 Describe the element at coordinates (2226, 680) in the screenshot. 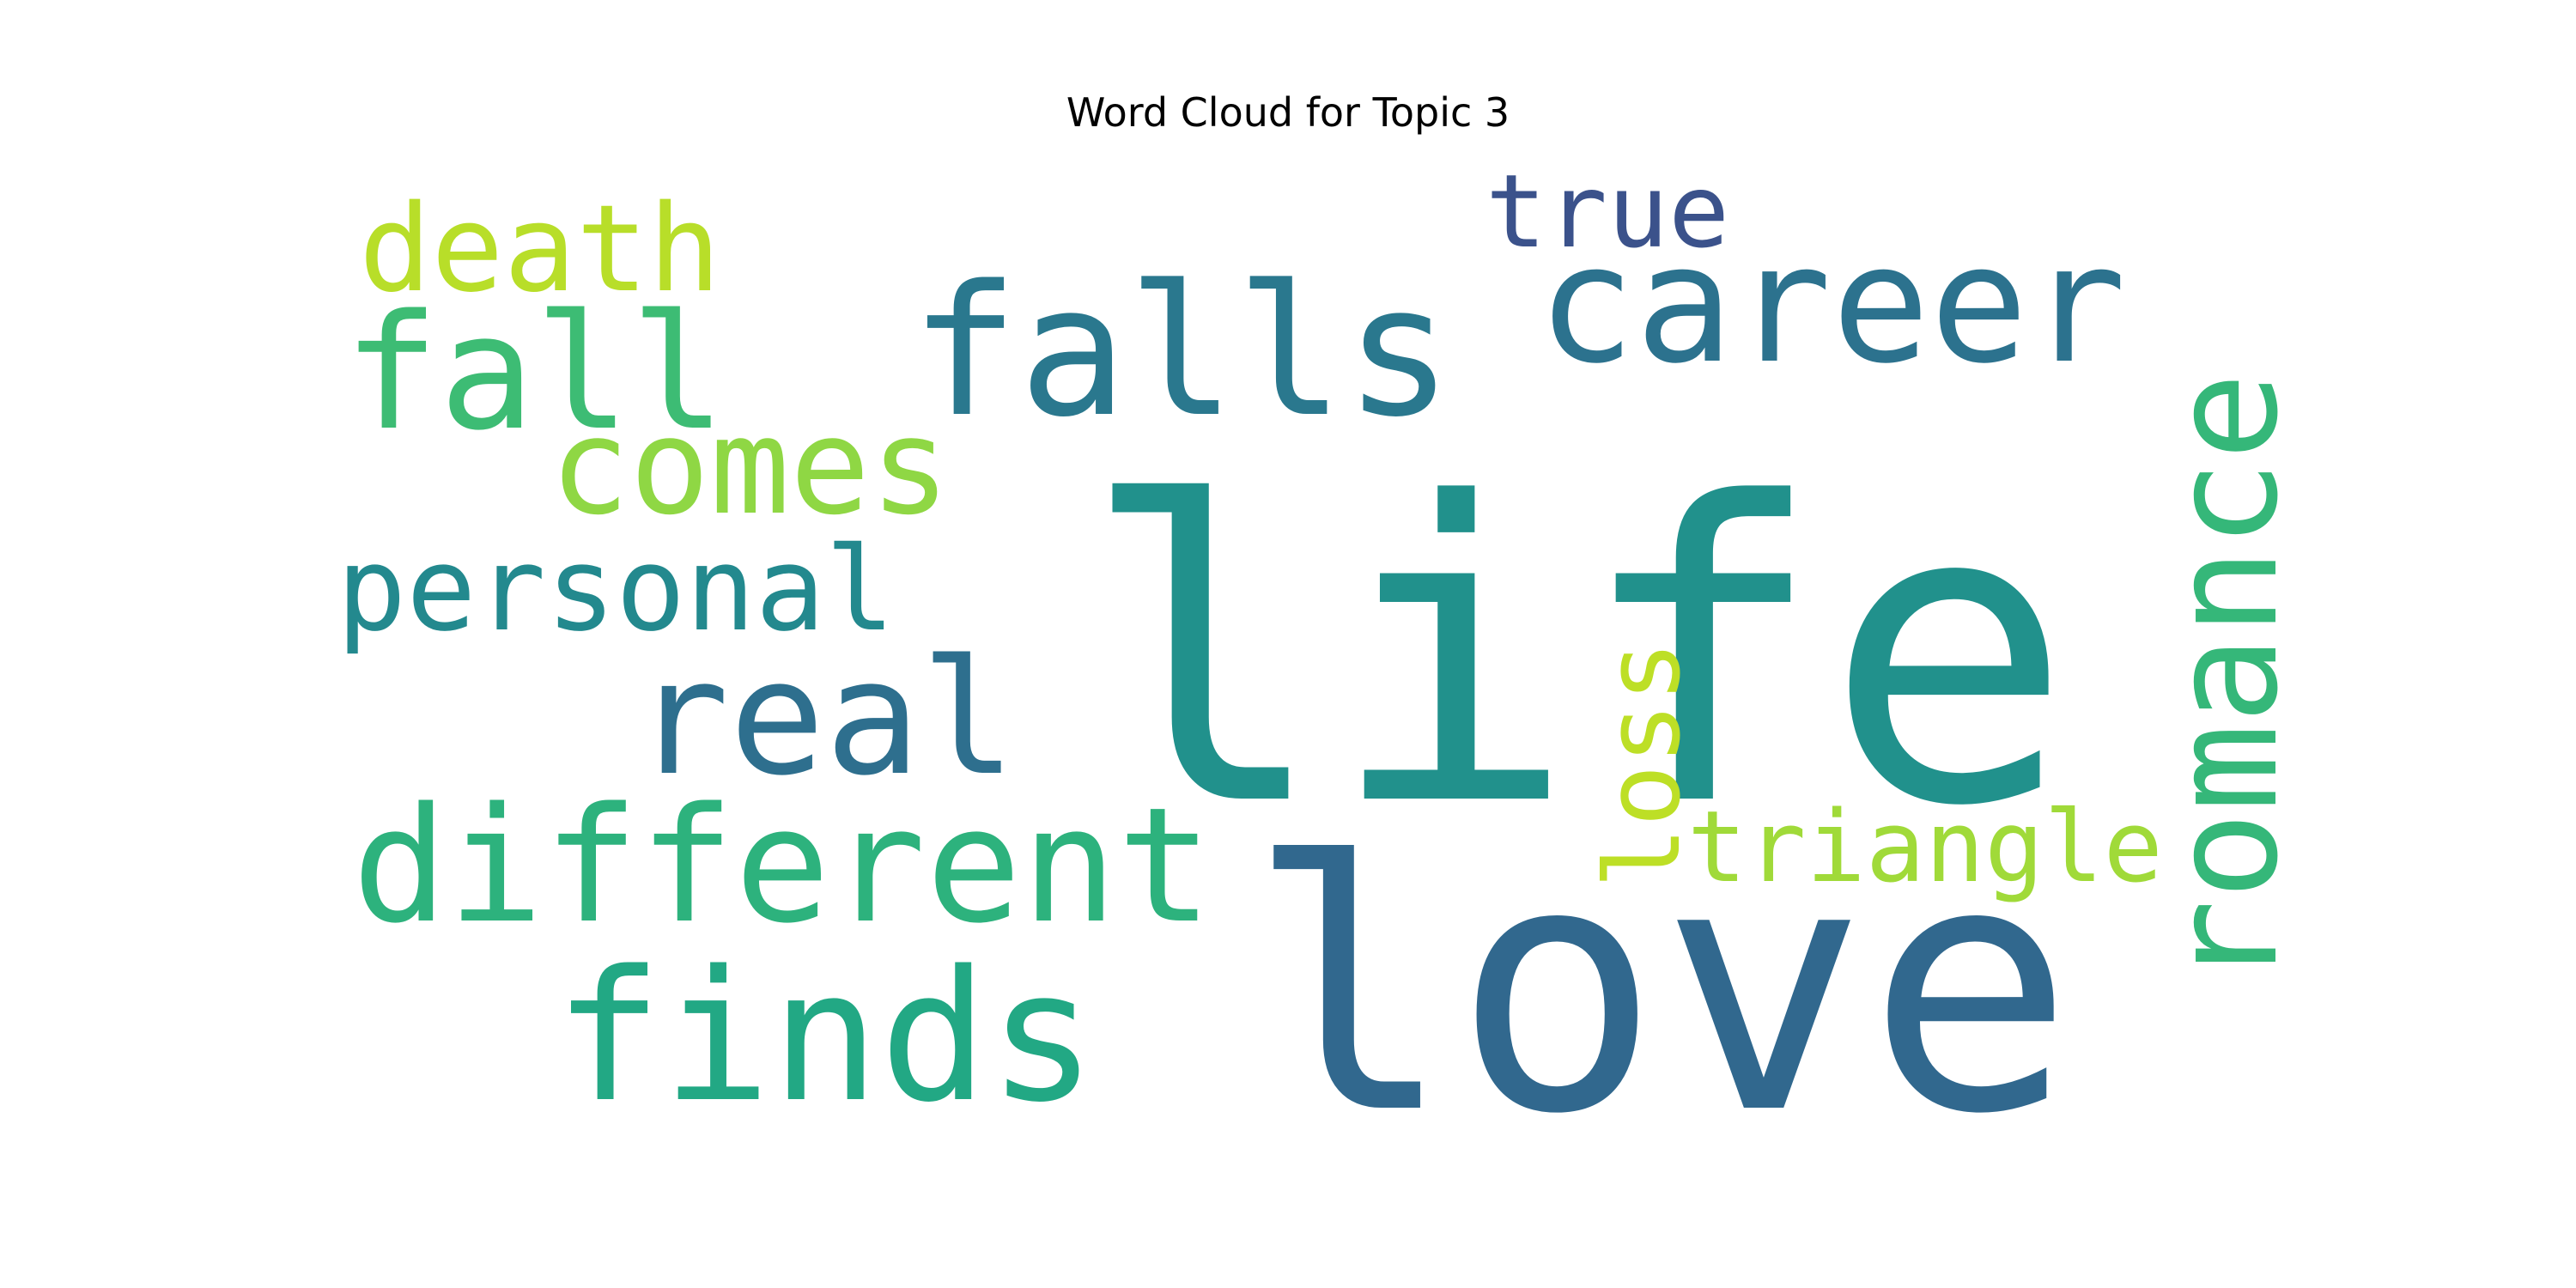

I see `word-romance: romance` at that location.